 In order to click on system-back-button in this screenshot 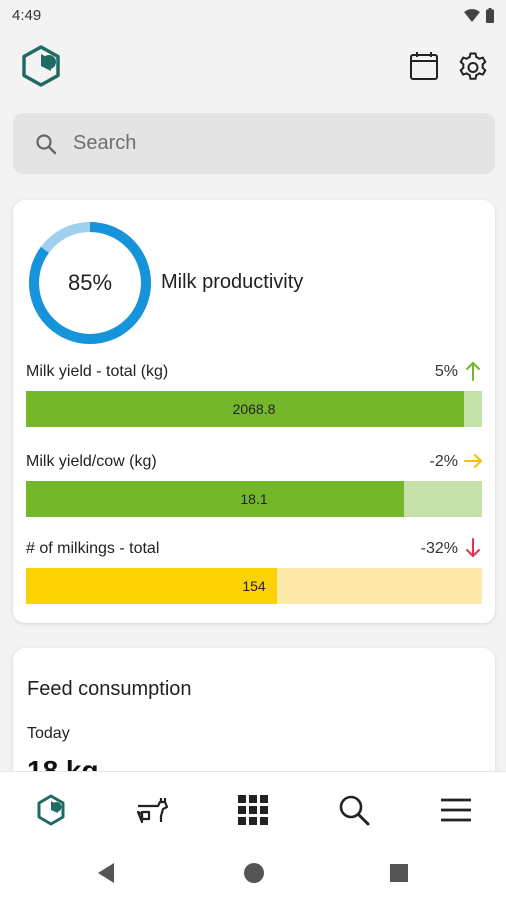, I will do `click(106, 873)`.